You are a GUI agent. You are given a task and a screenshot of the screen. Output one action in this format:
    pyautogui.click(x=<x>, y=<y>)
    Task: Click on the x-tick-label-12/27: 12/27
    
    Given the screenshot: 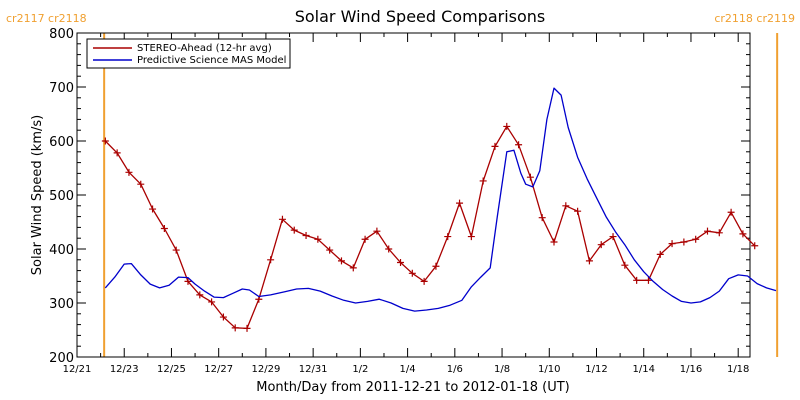 What is the action you would take?
    pyautogui.click(x=218, y=369)
    